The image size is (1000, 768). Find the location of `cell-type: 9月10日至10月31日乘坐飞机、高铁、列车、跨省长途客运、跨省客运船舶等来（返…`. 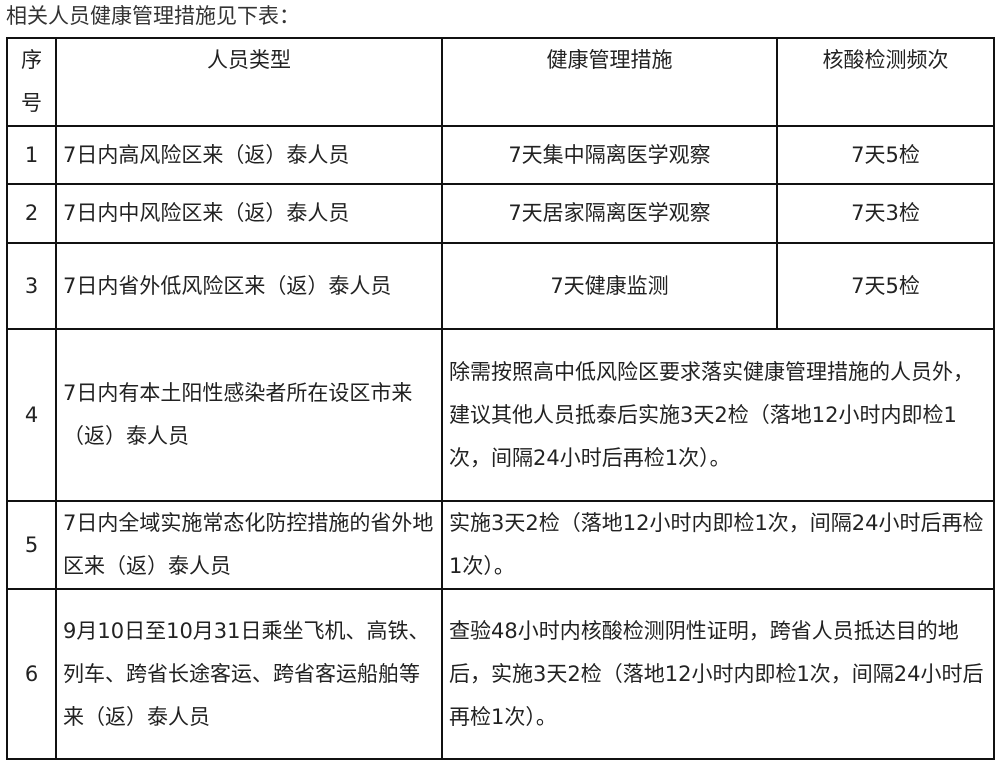

cell-type: 9月10日至10月31日乘坐飞机、高铁、列车、跨省长途客运、跨省客运船舶等来（返… is located at coordinates (249, 674).